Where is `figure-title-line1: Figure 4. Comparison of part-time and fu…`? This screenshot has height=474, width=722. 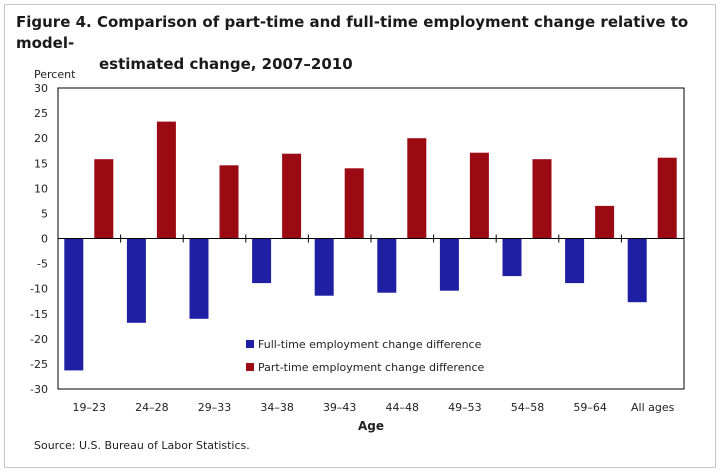 figure-title-line1: Figure 4. Comparison of part-time and fu… is located at coordinates (352, 32).